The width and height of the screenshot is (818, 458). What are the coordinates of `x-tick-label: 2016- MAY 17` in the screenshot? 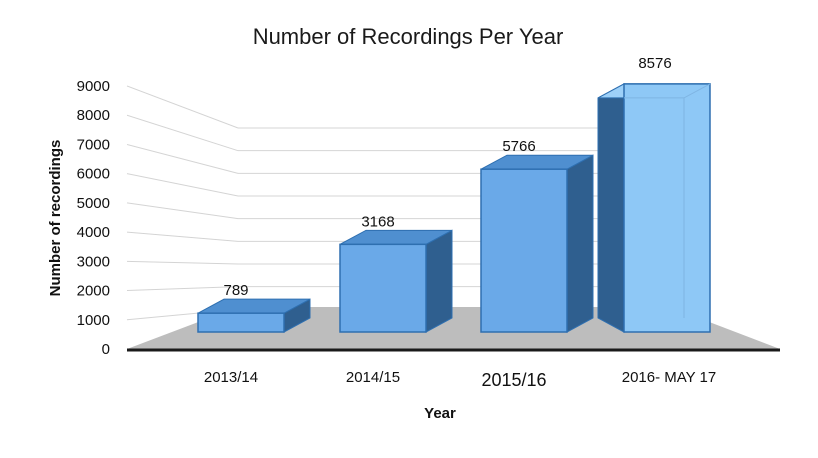 It's located at (669, 377).